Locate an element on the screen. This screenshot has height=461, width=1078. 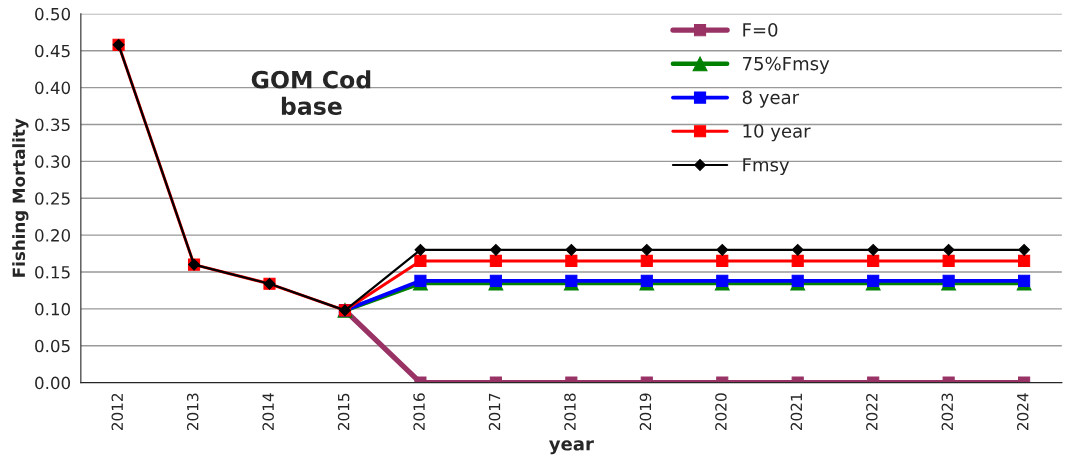
x-tick-label: 2014 is located at coordinates (268, 412).